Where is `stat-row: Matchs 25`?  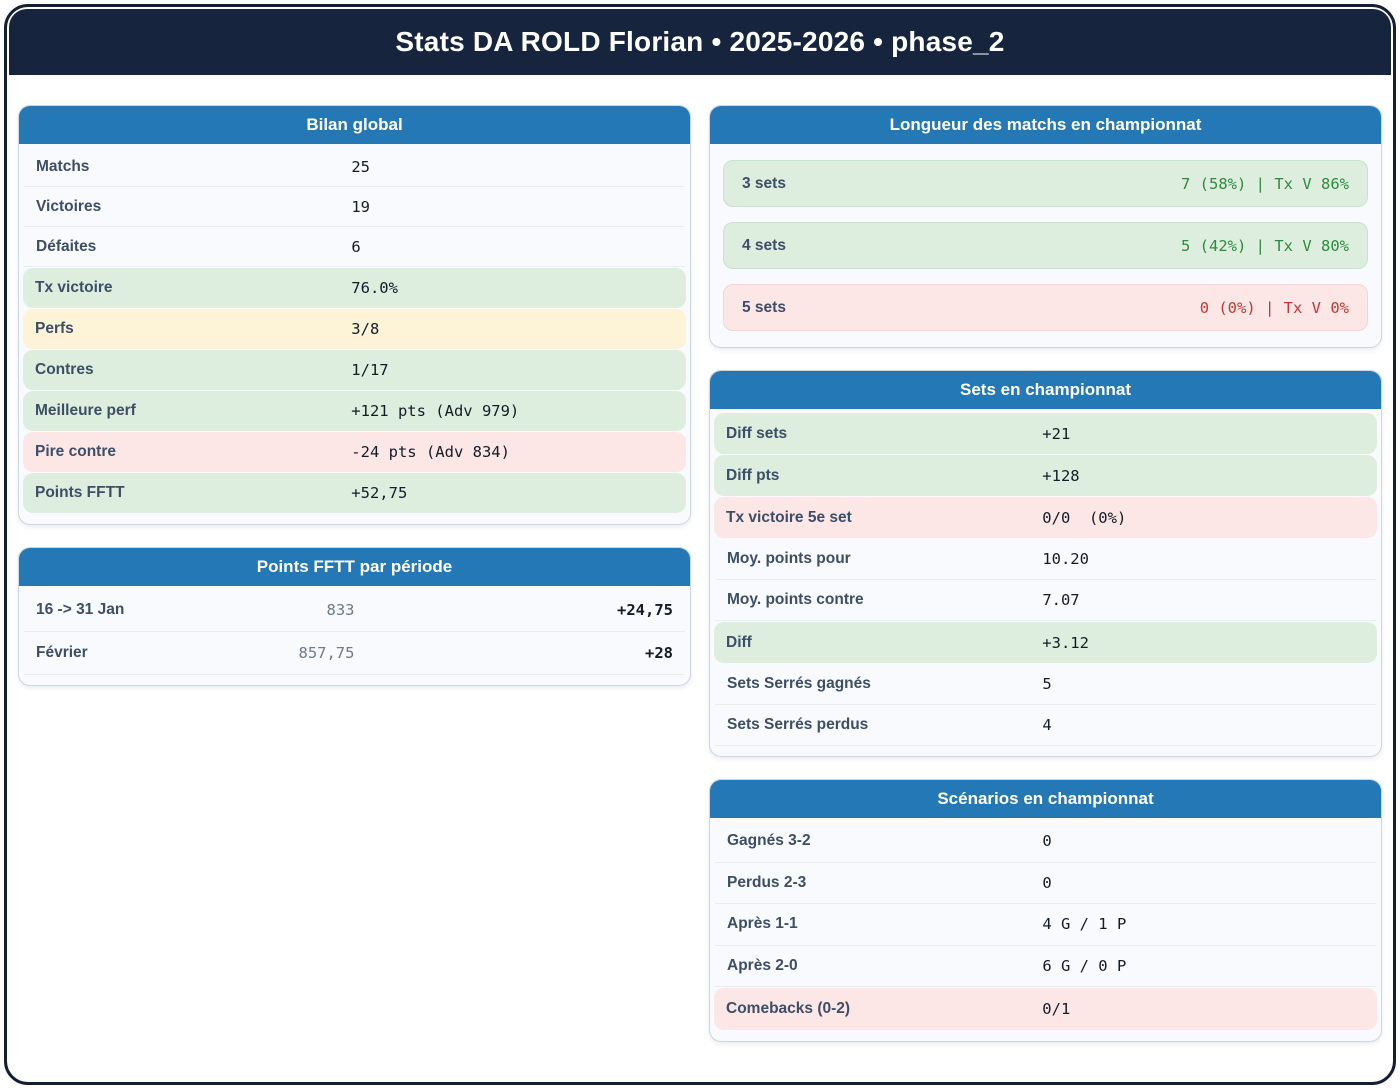 stat-row: Matchs 25 is located at coordinates (354, 167).